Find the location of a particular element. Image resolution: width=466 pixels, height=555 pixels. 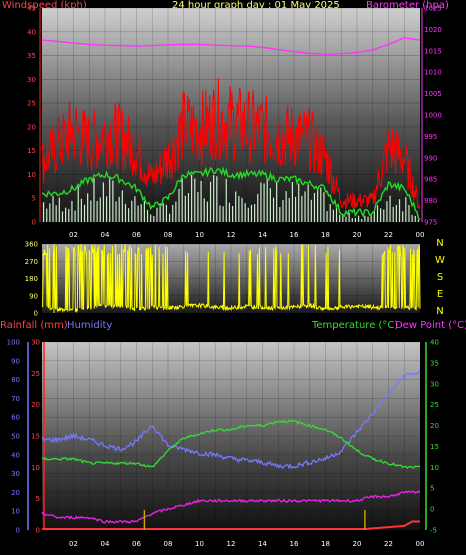

rain-y-tick-label: 10 is located at coordinates (35, 468).